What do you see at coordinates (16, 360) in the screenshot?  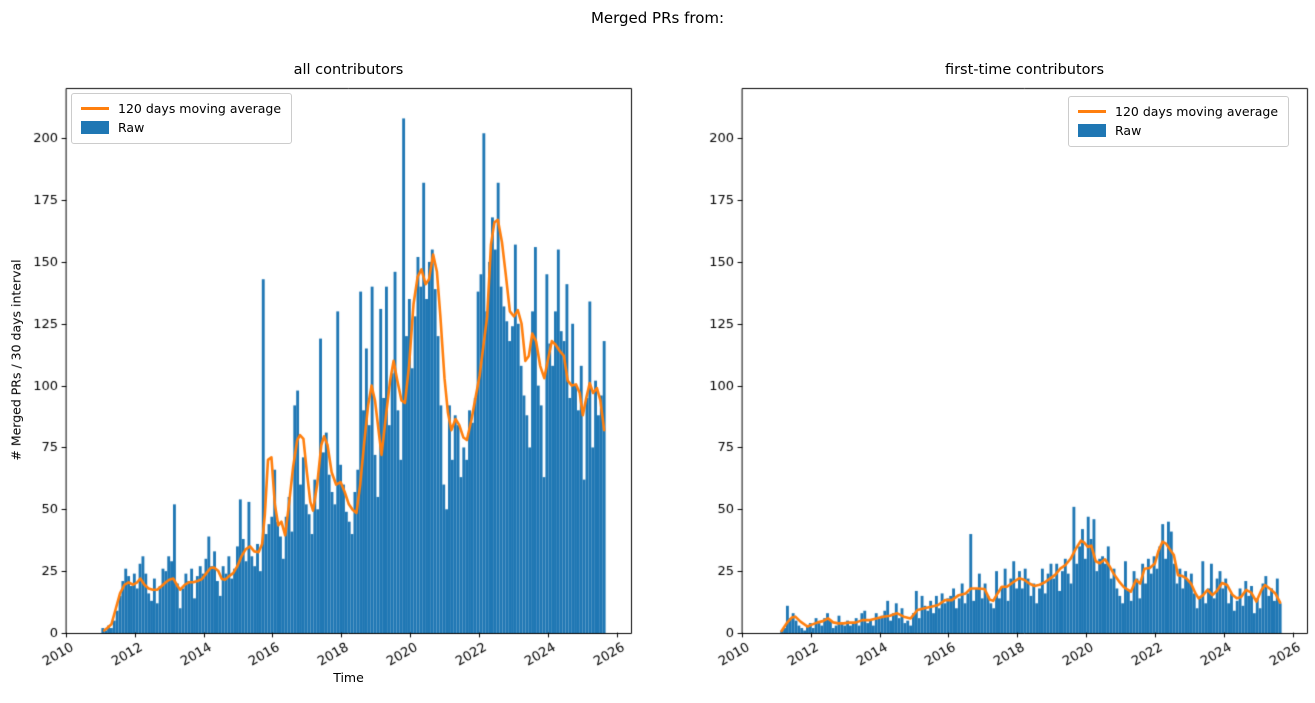 I see `y-axis-label: # Merged PRs / 30 days interval` at bounding box center [16, 360].